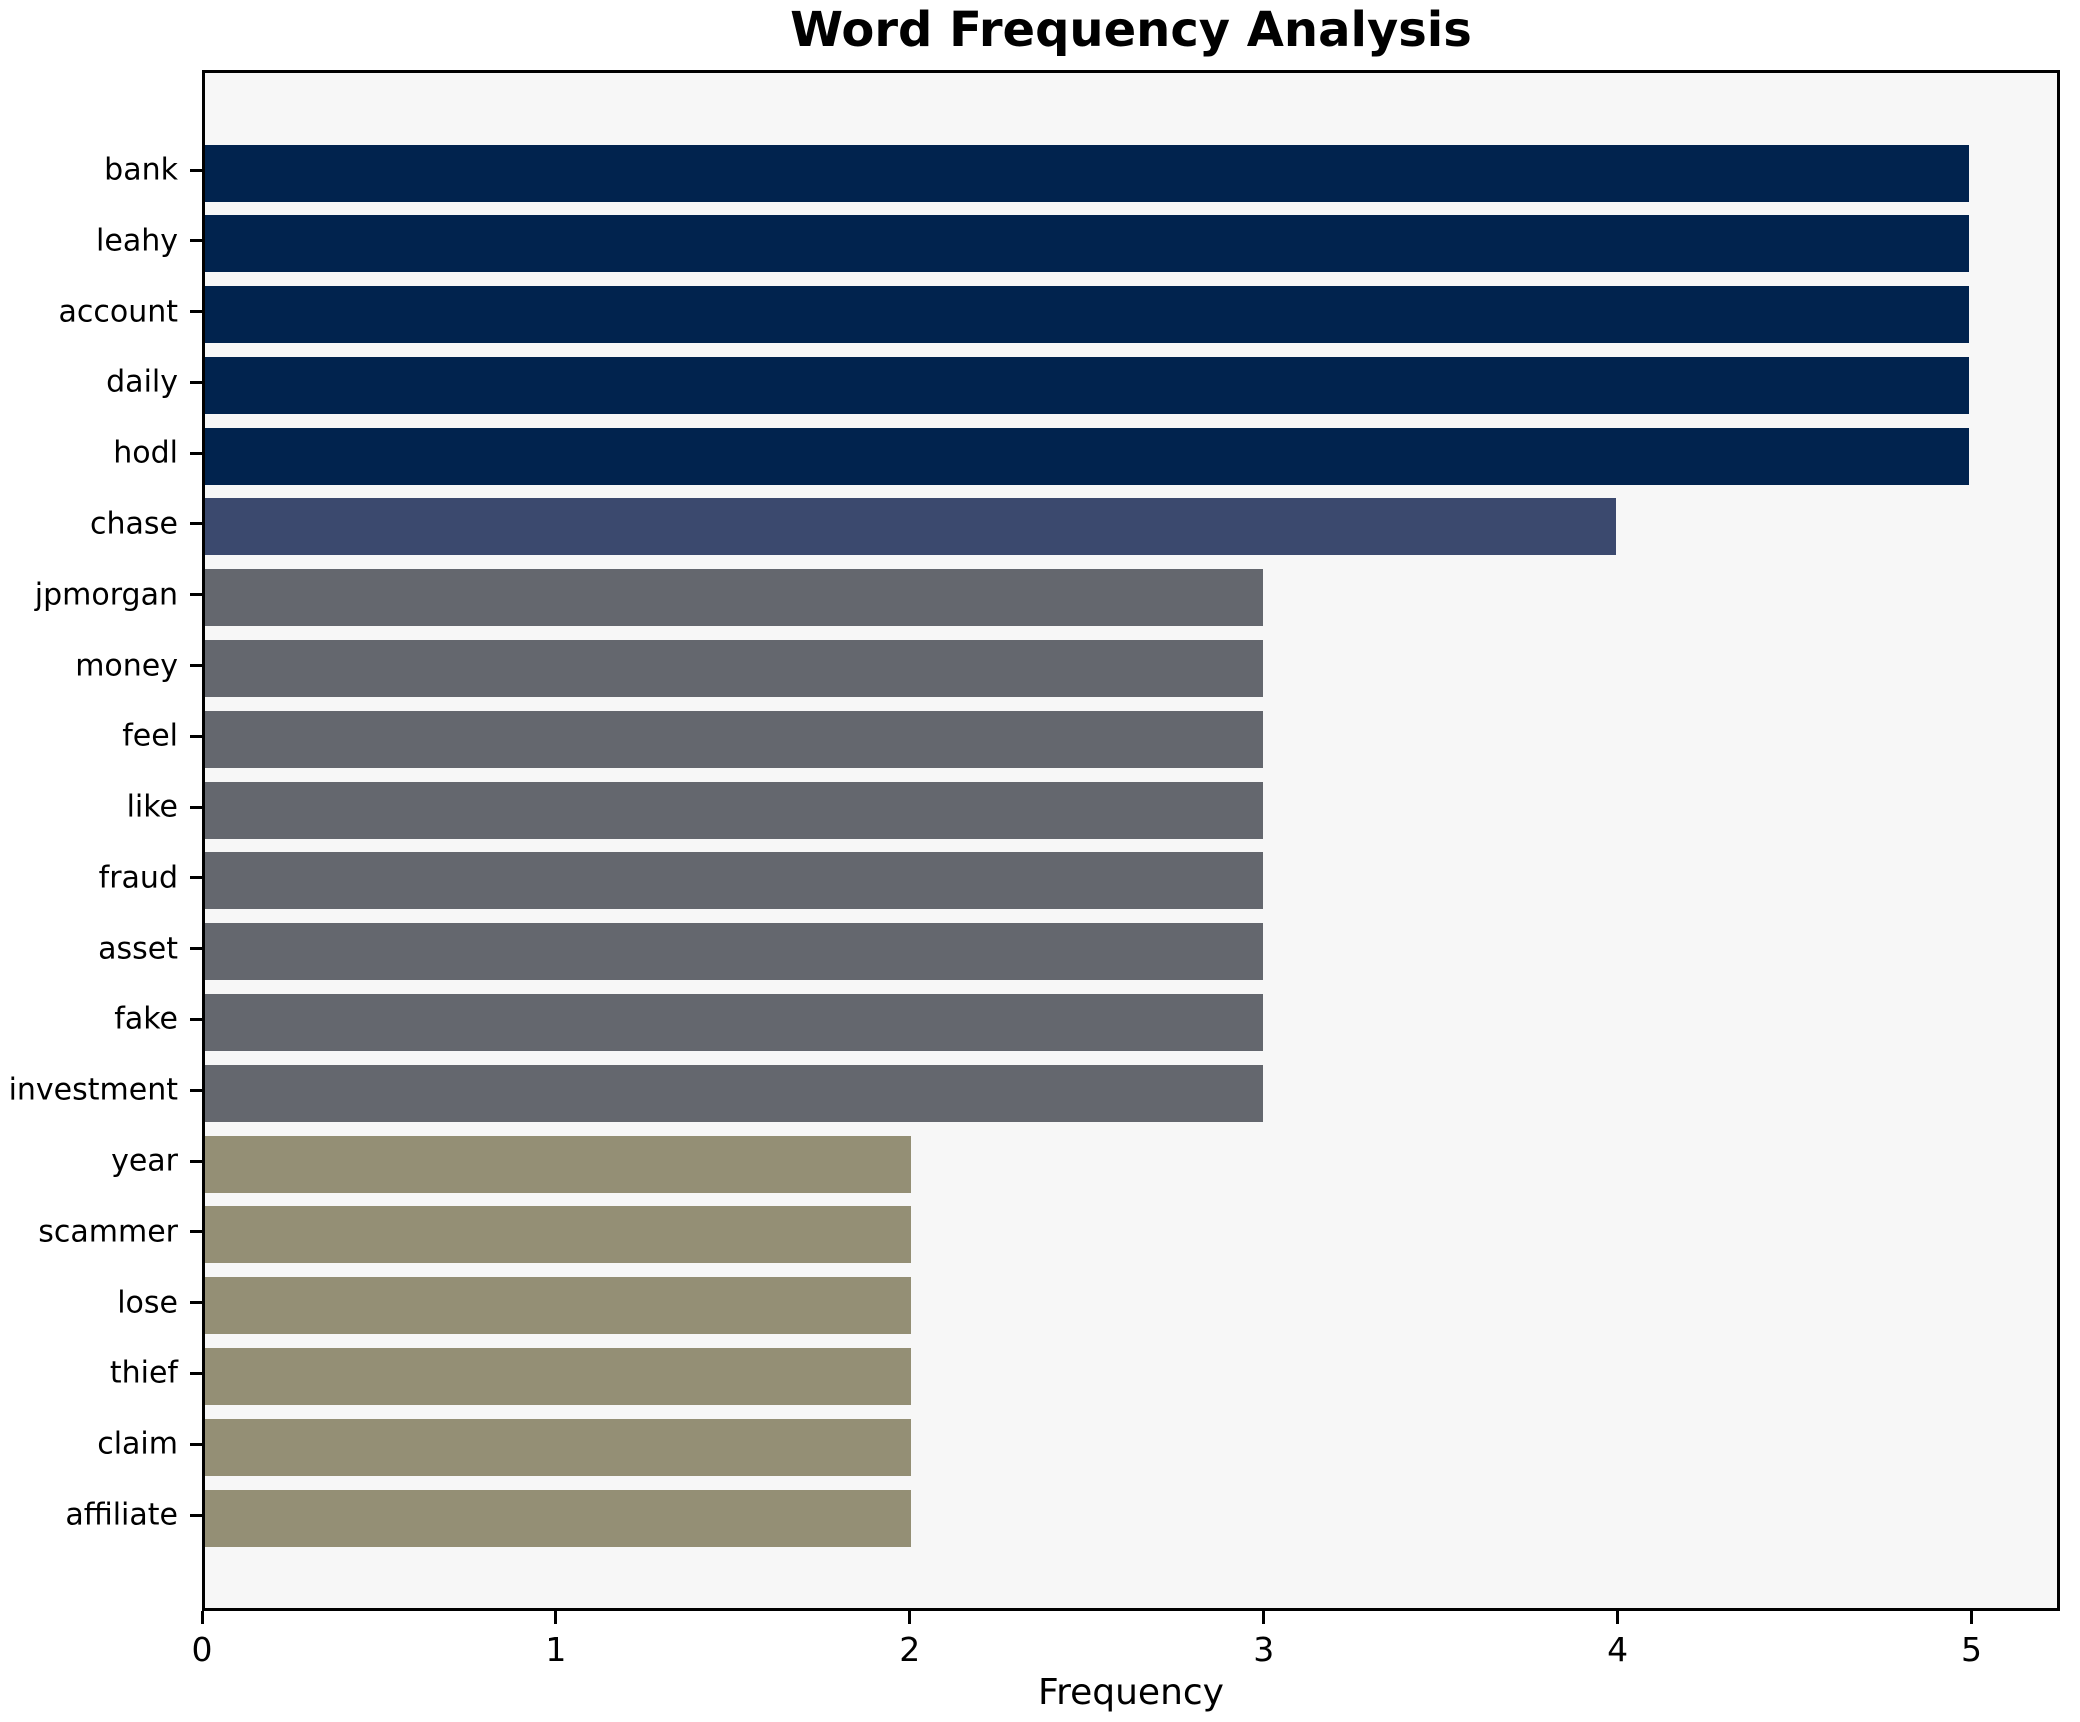 The image size is (2080, 1722). What do you see at coordinates (1087, 244) in the screenshot?
I see `bar-leahy` at bounding box center [1087, 244].